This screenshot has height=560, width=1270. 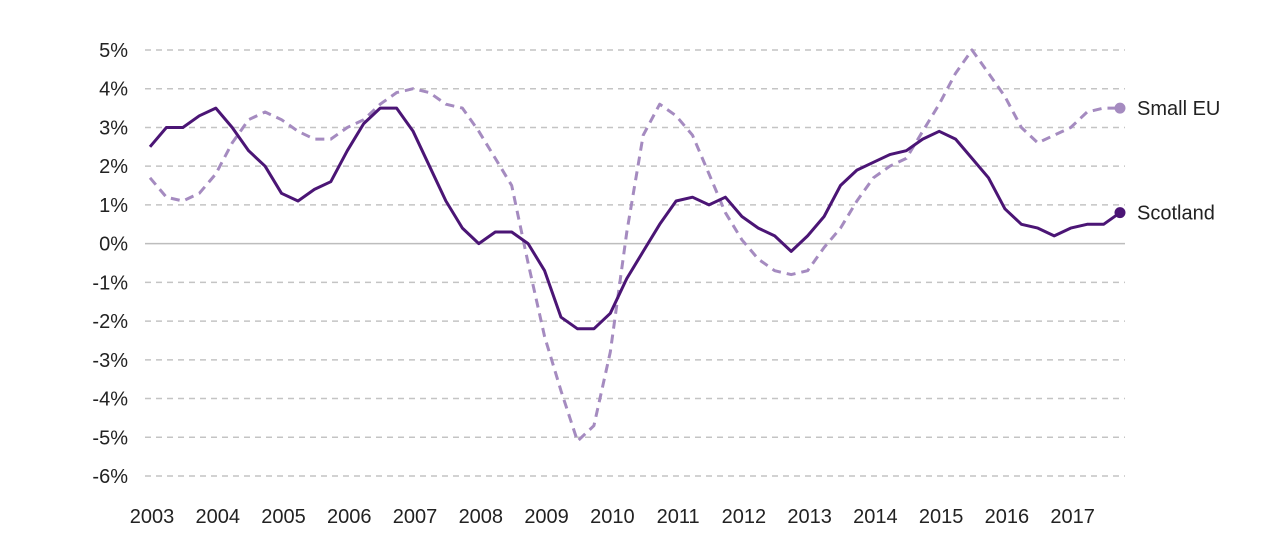 I want to click on series-label-scotland: Scotland, so click(x=1176, y=214).